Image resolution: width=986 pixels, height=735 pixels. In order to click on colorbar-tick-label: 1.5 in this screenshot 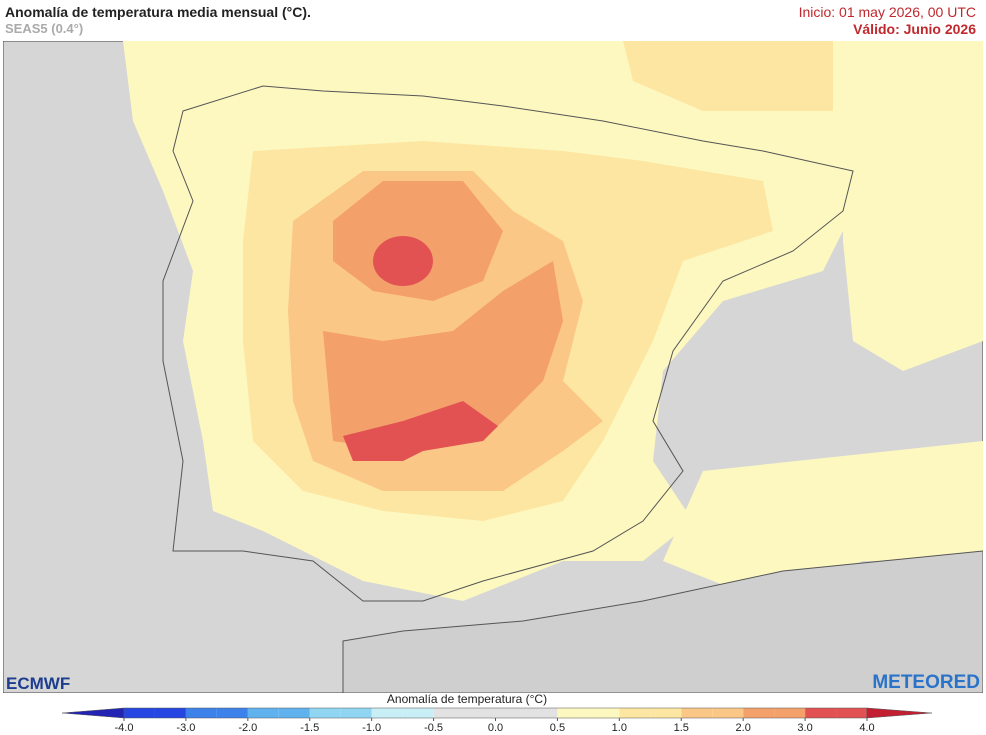, I will do `click(681, 728)`.